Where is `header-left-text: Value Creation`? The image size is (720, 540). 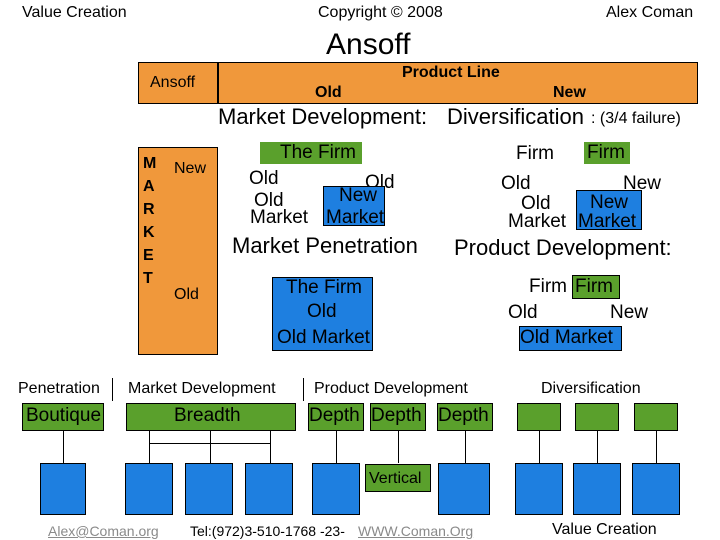
header-left-text: Value Creation is located at coordinates (74, 12).